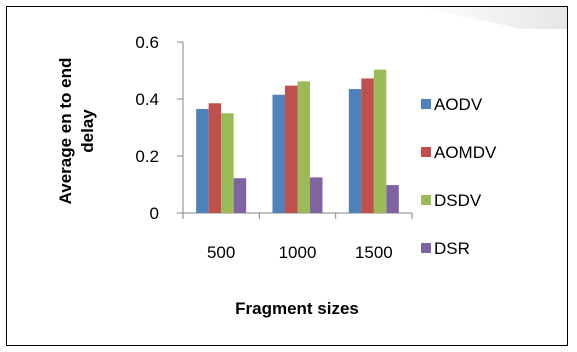 The image size is (577, 352). I want to click on legend-label-dsr: DSR, so click(452, 248).